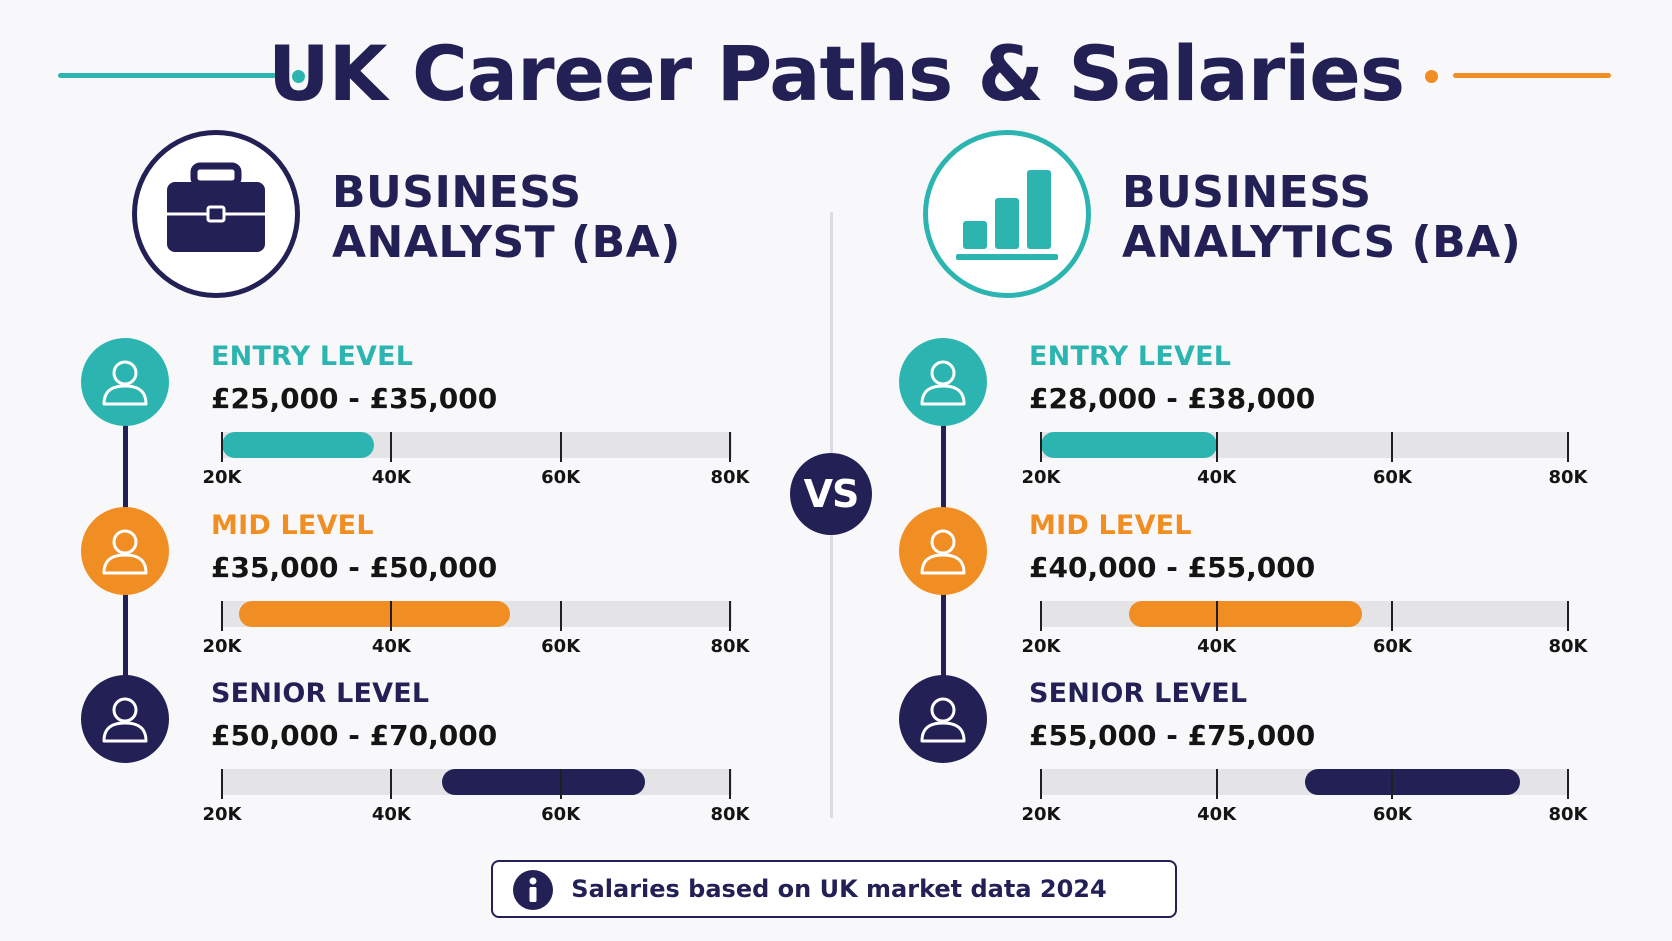 The height and width of the screenshot is (941, 1672). Describe the element at coordinates (354, 735) in the screenshot. I see `senior-level-salary-range: £50,000 - £70,000` at that location.